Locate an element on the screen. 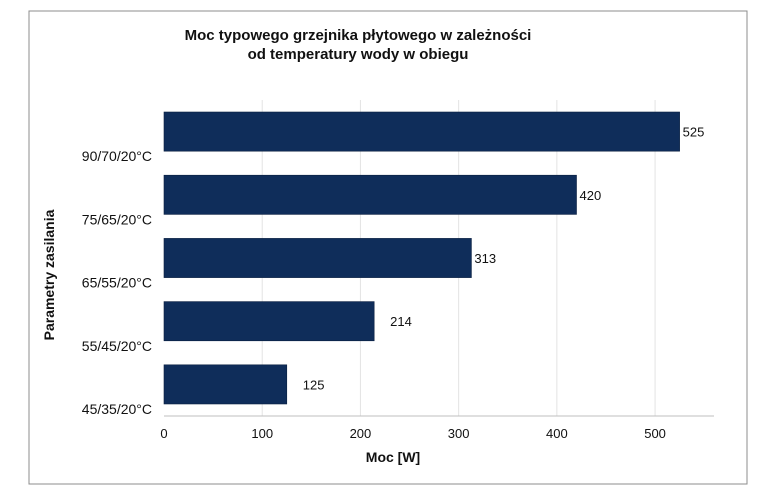 Image resolution: width=776 pixels, height=497 pixels. category-label-4: 45/35/20°C is located at coordinates (117, 409).